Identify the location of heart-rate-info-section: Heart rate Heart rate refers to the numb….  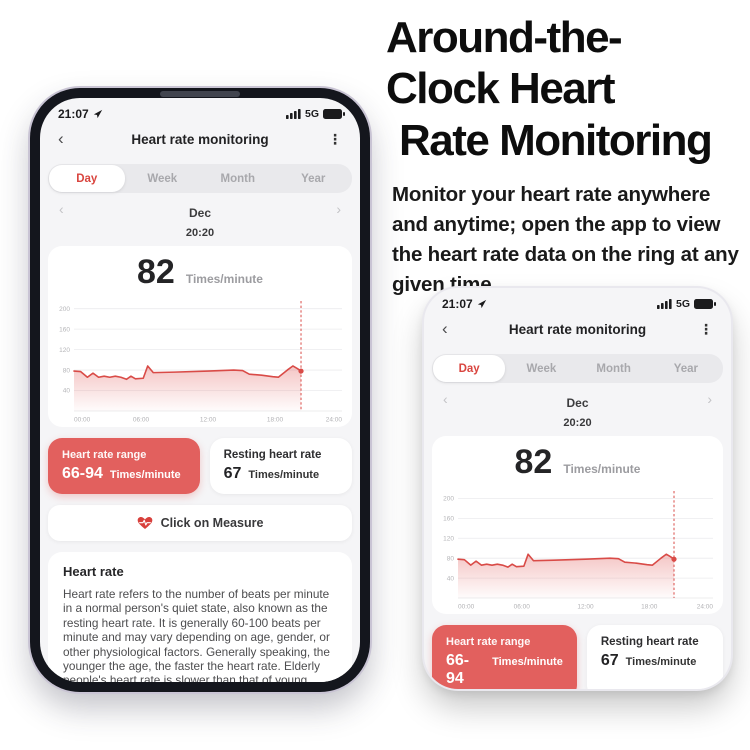
(200, 617).